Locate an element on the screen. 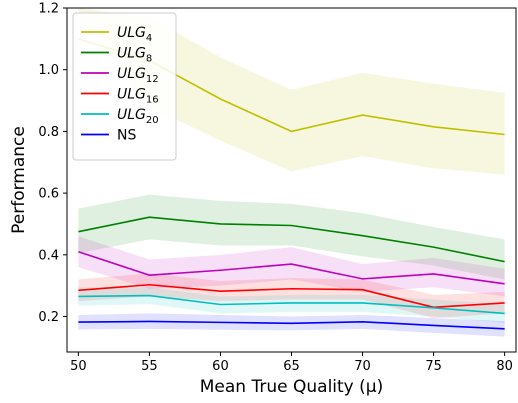 The width and height of the screenshot is (518, 403). x-tick-label: 75 is located at coordinates (433, 366).